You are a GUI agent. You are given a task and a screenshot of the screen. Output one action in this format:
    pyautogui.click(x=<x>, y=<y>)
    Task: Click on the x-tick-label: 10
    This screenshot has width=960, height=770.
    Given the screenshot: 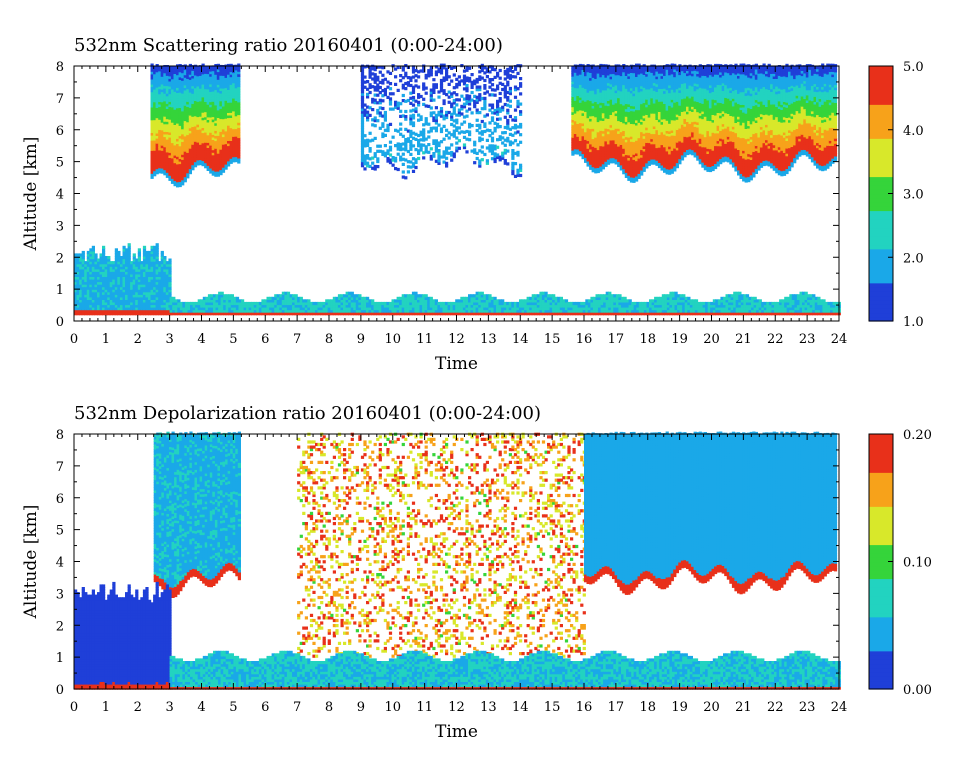 What is the action you would take?
    pyautogui.click(x=392, y=707)
    